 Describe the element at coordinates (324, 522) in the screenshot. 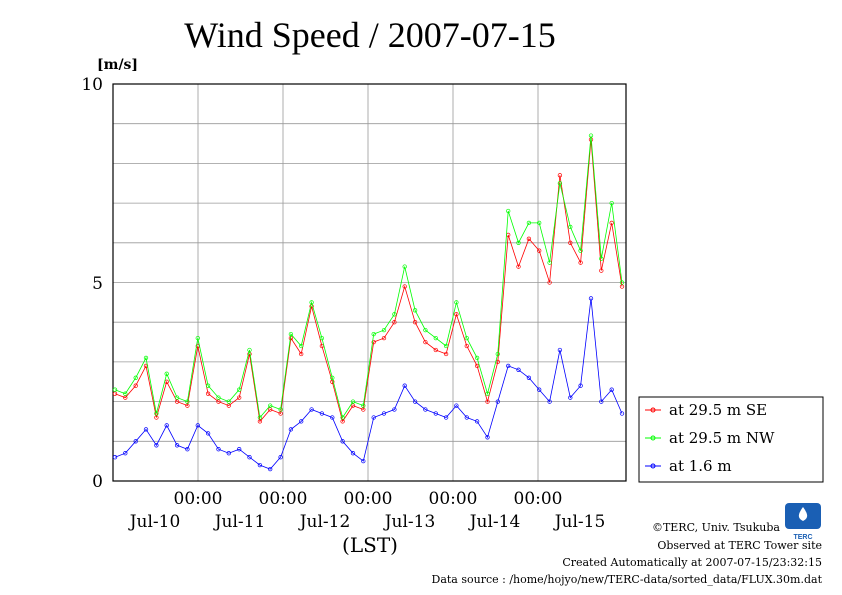

I see `x-day-label: Jul-12` at that location.